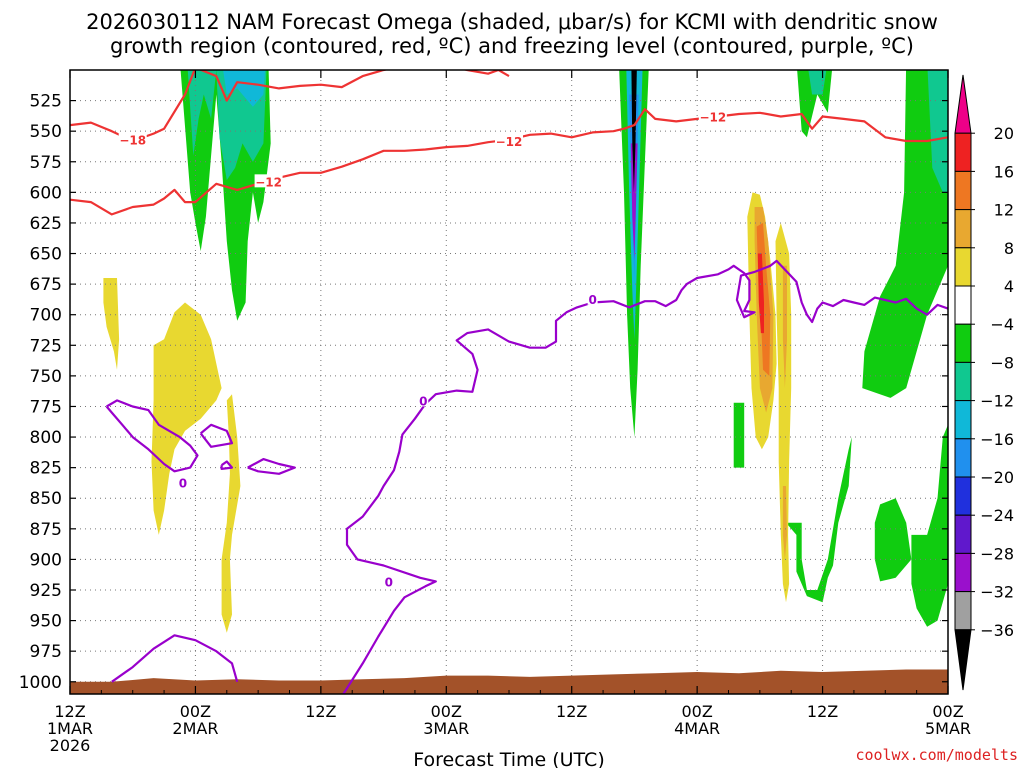  I want to click on freezing-label-1: 0, so click(423, 401).